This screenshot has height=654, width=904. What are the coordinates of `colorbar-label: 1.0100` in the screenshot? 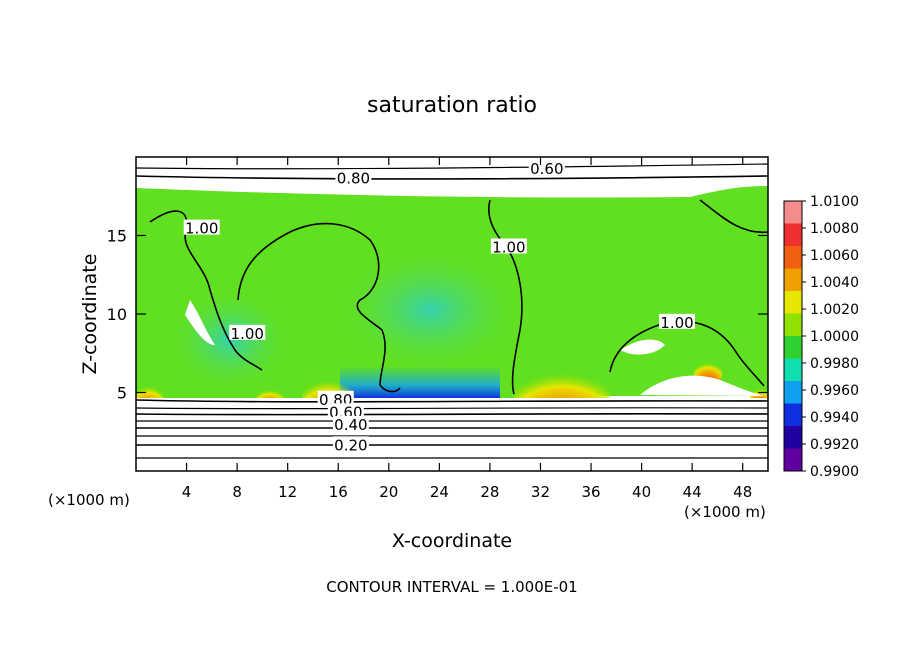 It's located at (834, 202).